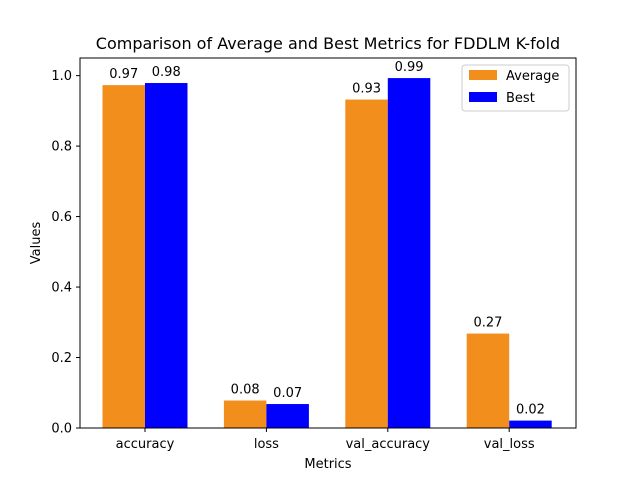 The image size is (640, 480). What do you see at coordinates (325, 440) in the screenshot?
I see `x-axis: accuracy loss val_accuracy val_loss` at bounding box center [325, 440].